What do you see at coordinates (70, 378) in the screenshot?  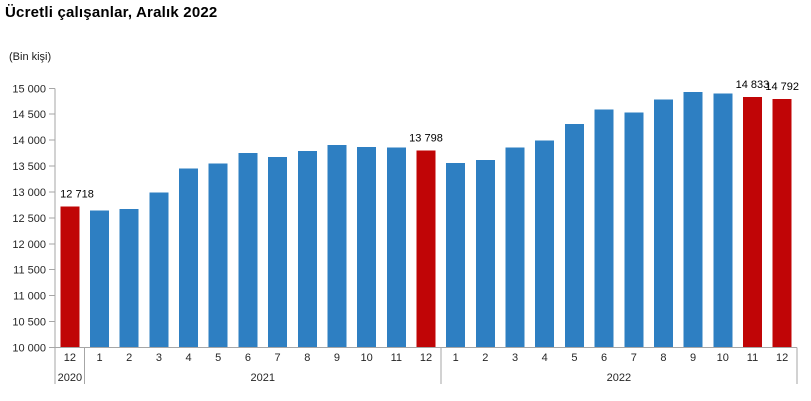 I see `x-year-label: 2020` at bounding box center [70, 378].